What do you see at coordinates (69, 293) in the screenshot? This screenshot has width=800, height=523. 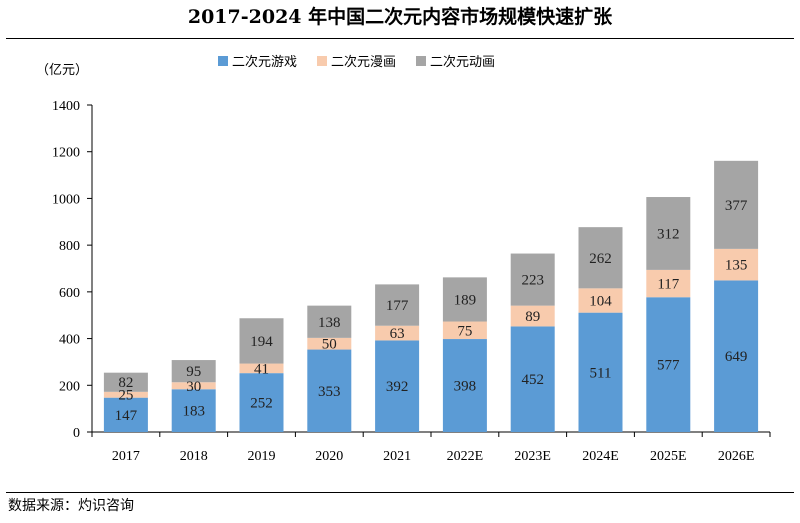 I see `y-tick-label: 600` at bounding box center [69, 293].